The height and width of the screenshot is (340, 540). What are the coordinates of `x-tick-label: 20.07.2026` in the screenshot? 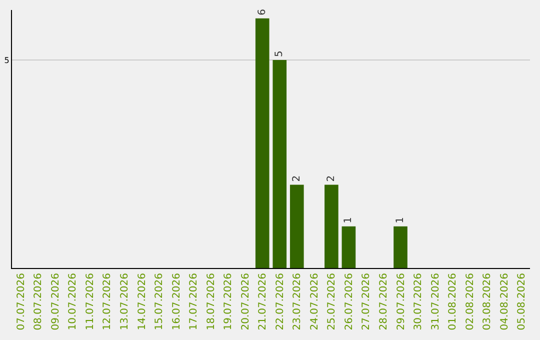 It's located at (246, 301).